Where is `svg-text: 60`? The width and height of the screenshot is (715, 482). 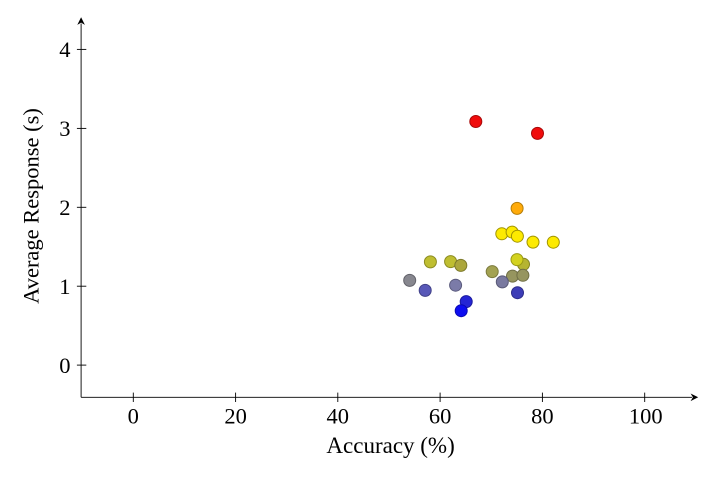 svg-text: 60 is located at coordinates (440, 415).